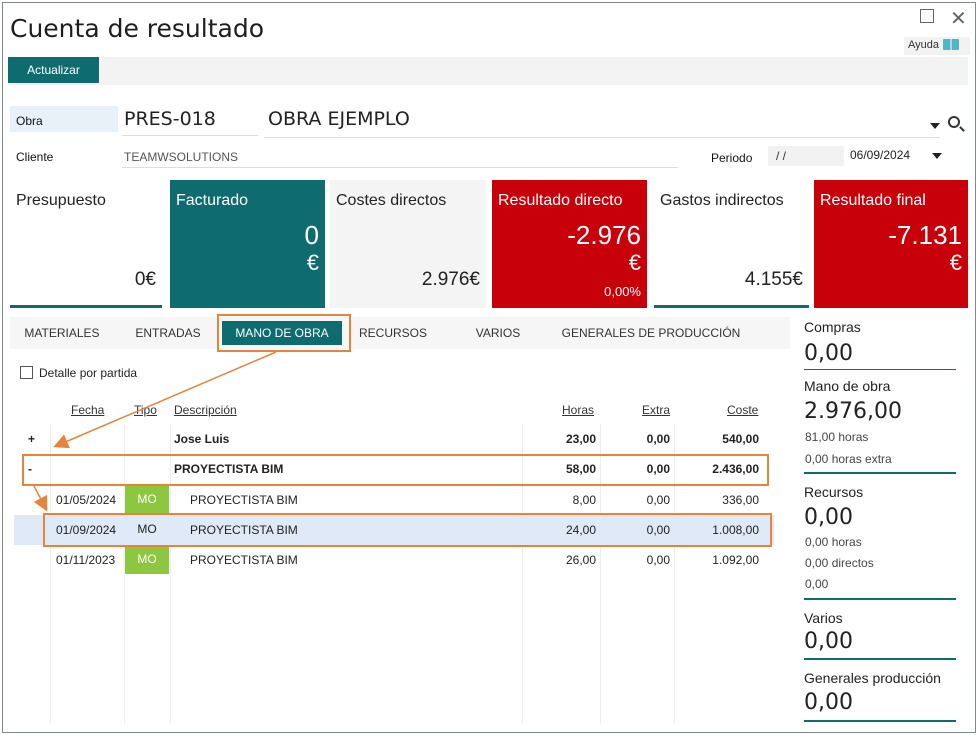  What do you see at coordinates (828, 641) in the screenshot?
I see `sidebar-varios-value: 0,00` at bounding box center [828, 641].